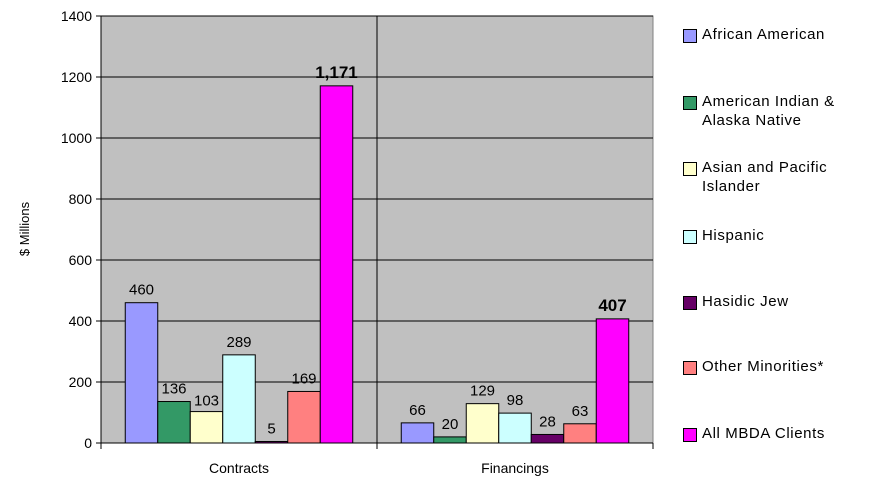 This screenshot has height=480, width=873. What do you see at coordinates (778, 235) in the screenshot?
I see `legend-item: Hispanic` at bounding box center [778, 235].